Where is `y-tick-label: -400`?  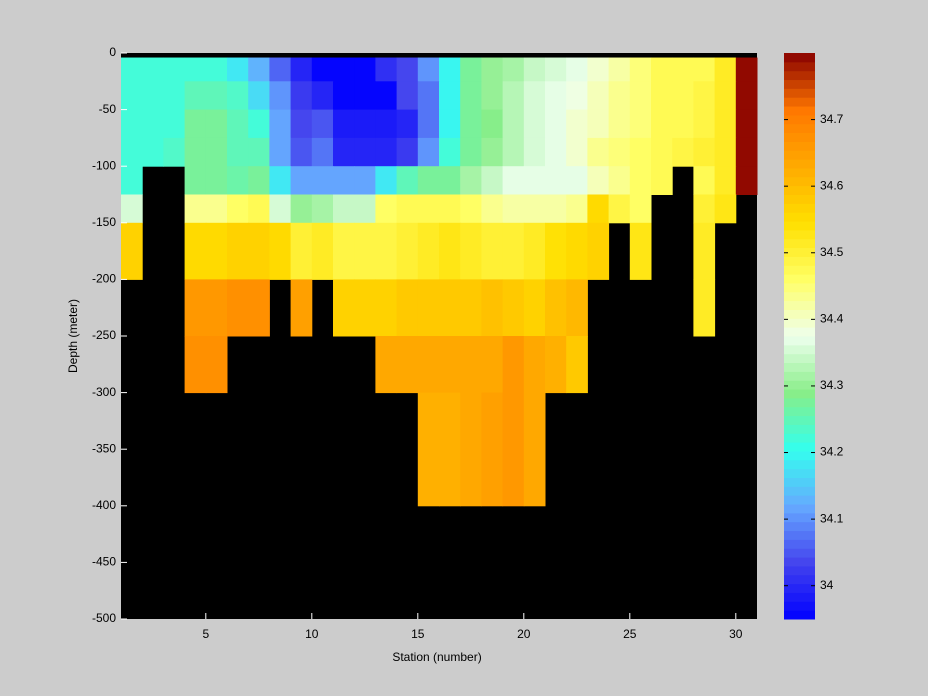
y-tick-label: -400 is located at coordinates (104, 505).